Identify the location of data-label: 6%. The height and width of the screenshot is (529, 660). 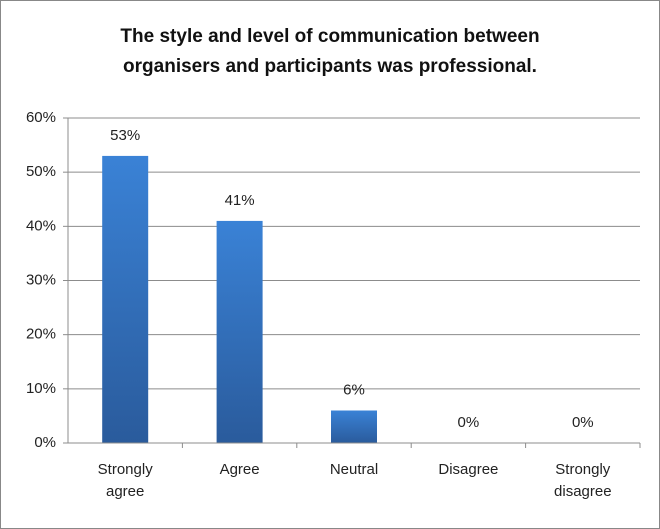
(354, 389).